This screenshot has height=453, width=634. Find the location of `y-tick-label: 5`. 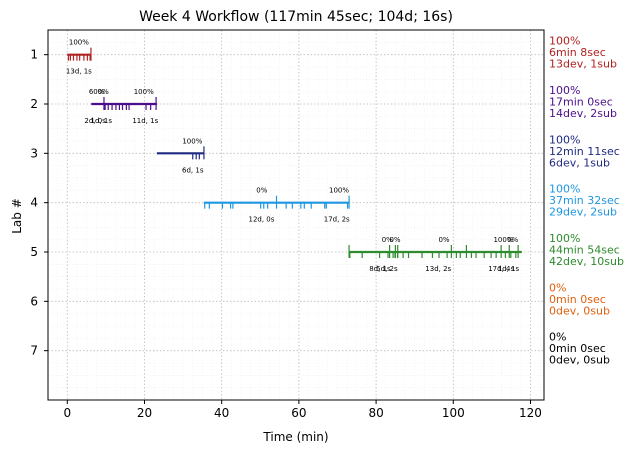

y-tick-label: 5 is located at coordinates (34, 252).